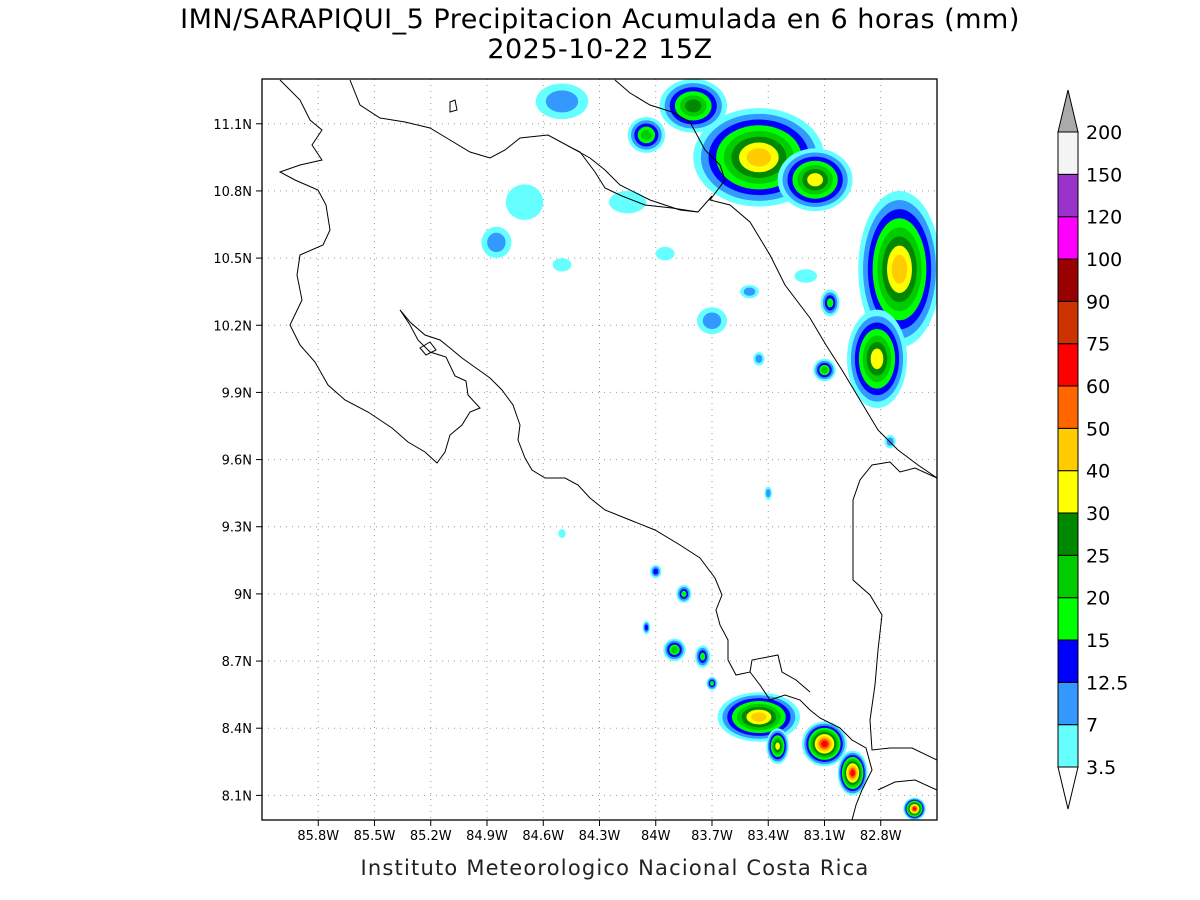  I want to click on border-costa-rica-panama, so click(894, 611).